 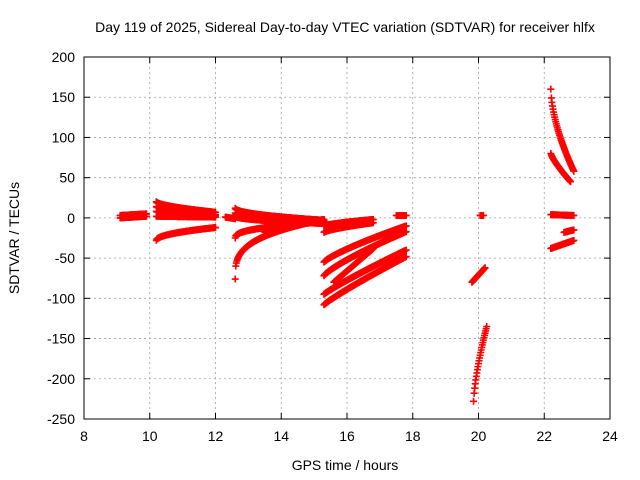 I want to click on y-tick-label: 50, so click(x=67, y=178).